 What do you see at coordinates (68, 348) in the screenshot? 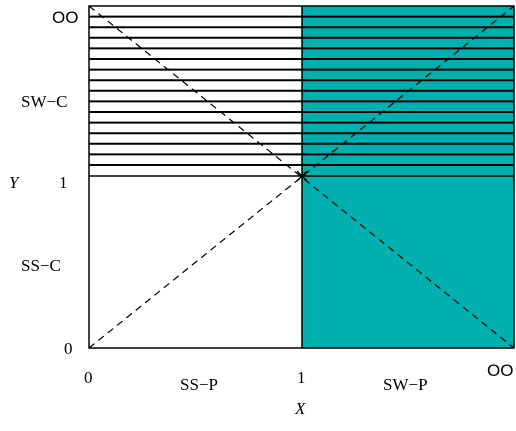
I see `y-tick-0: 0` at bounding box center [68, 348].